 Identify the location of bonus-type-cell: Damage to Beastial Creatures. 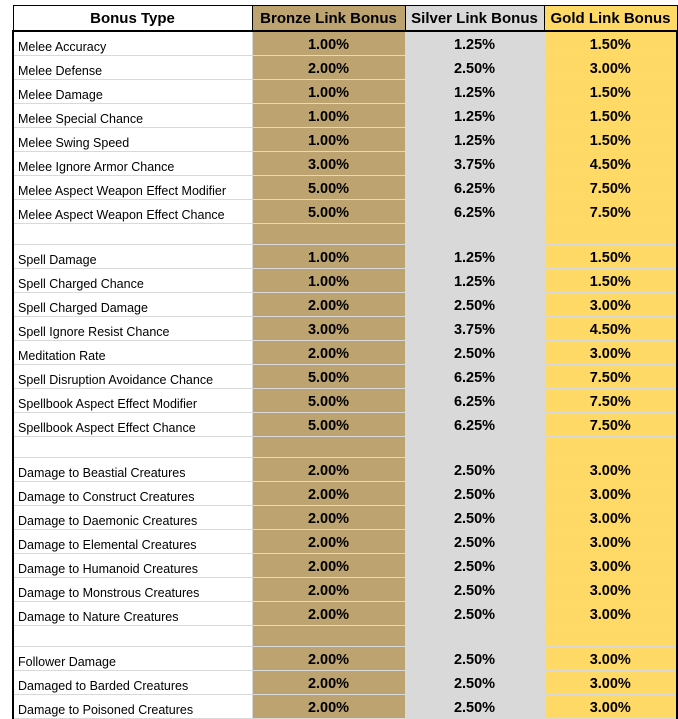
(132, 469).